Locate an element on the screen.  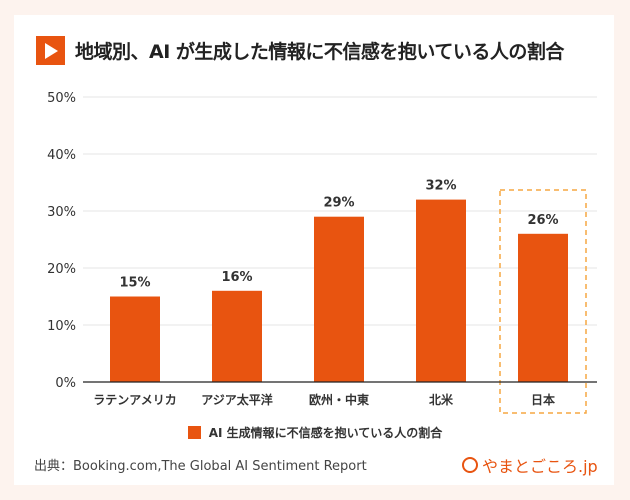
x-tick-label: 日本 is located at coordinates (543, 399).